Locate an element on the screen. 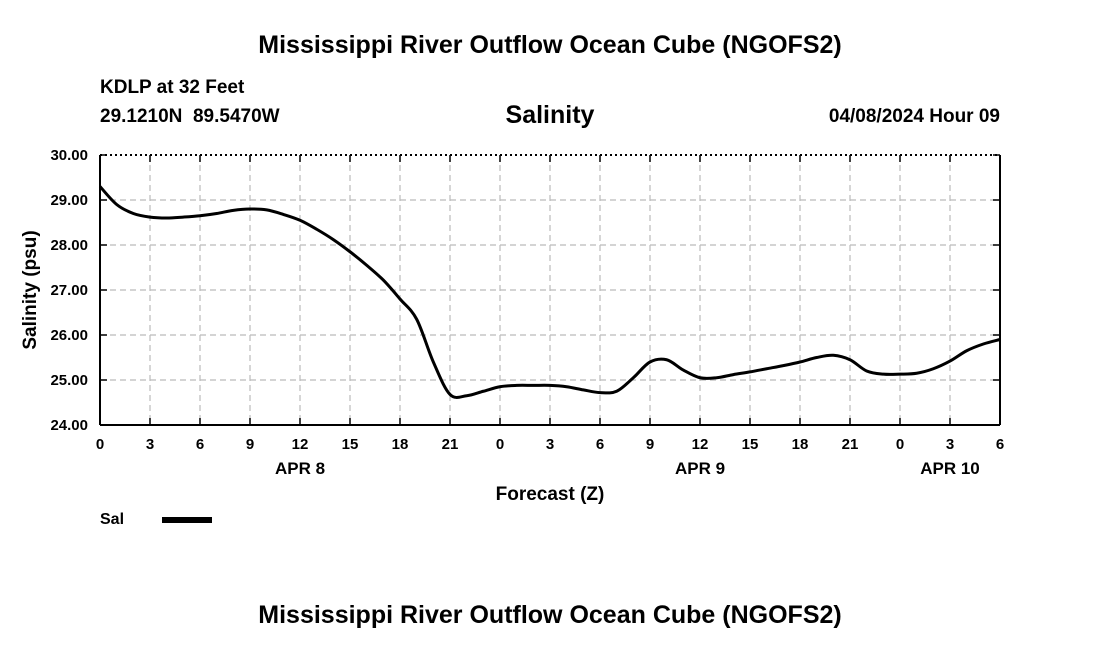  y-tick-label: 25.00 is located at coordinates (69, 380).